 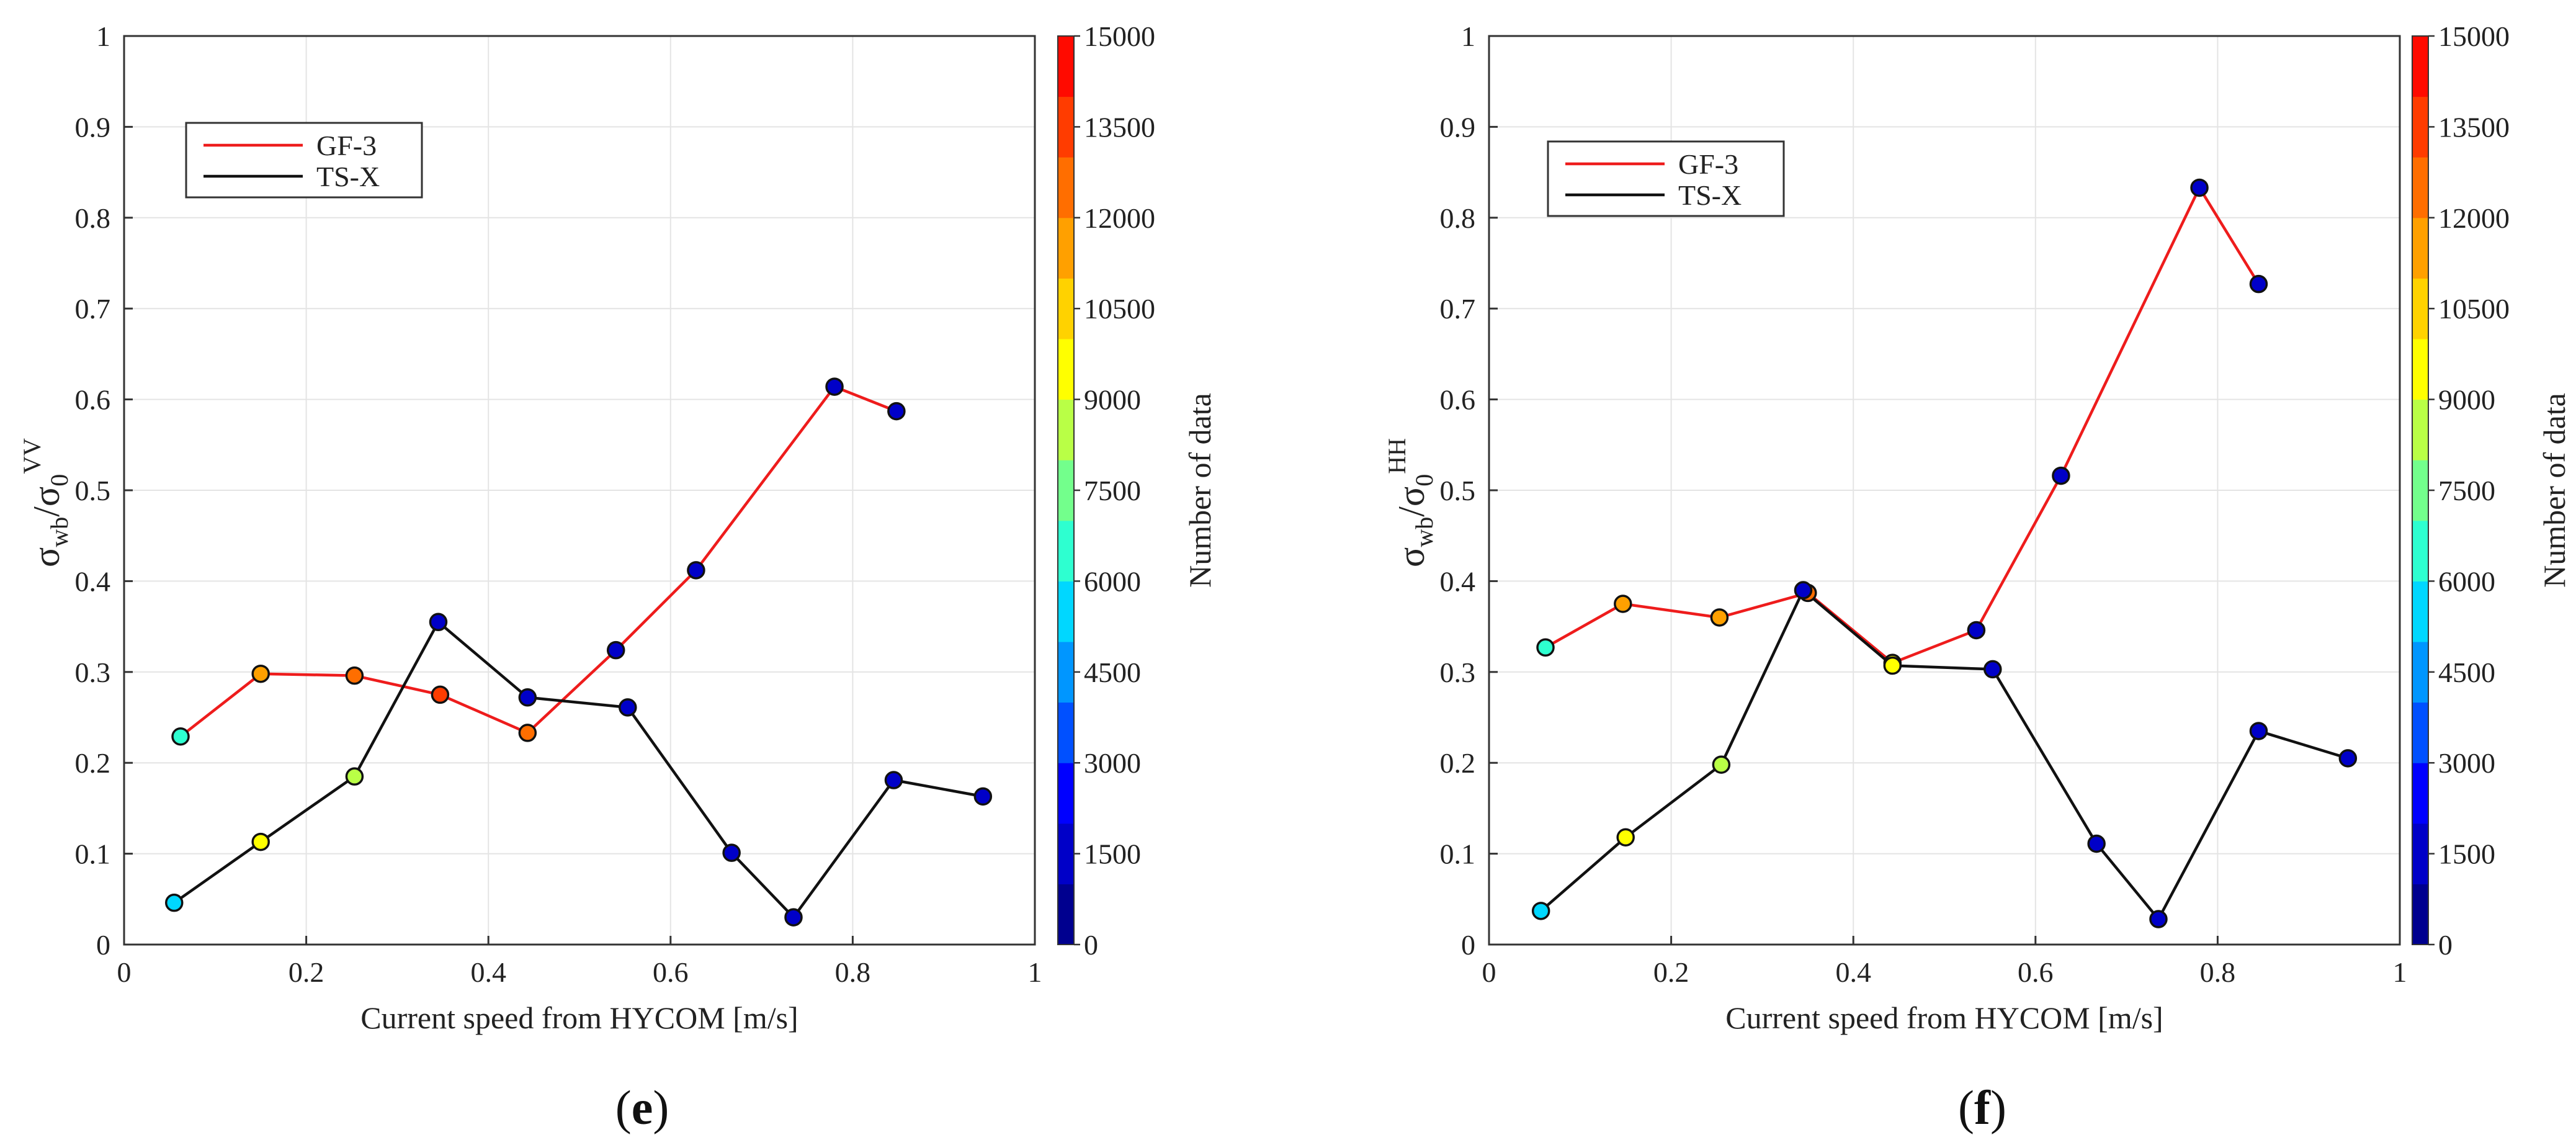 I want to click on colorbar-label: Number of data, so click(x=1200, y=491).